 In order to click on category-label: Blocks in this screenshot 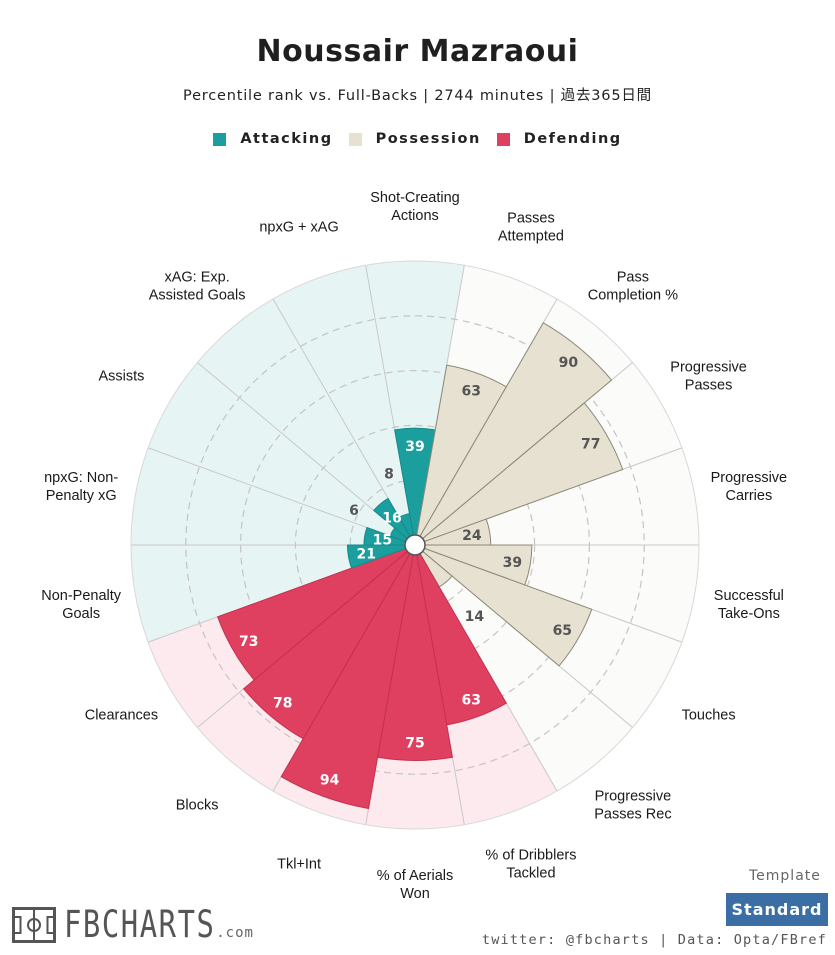, I will do `click(197, 806)`.